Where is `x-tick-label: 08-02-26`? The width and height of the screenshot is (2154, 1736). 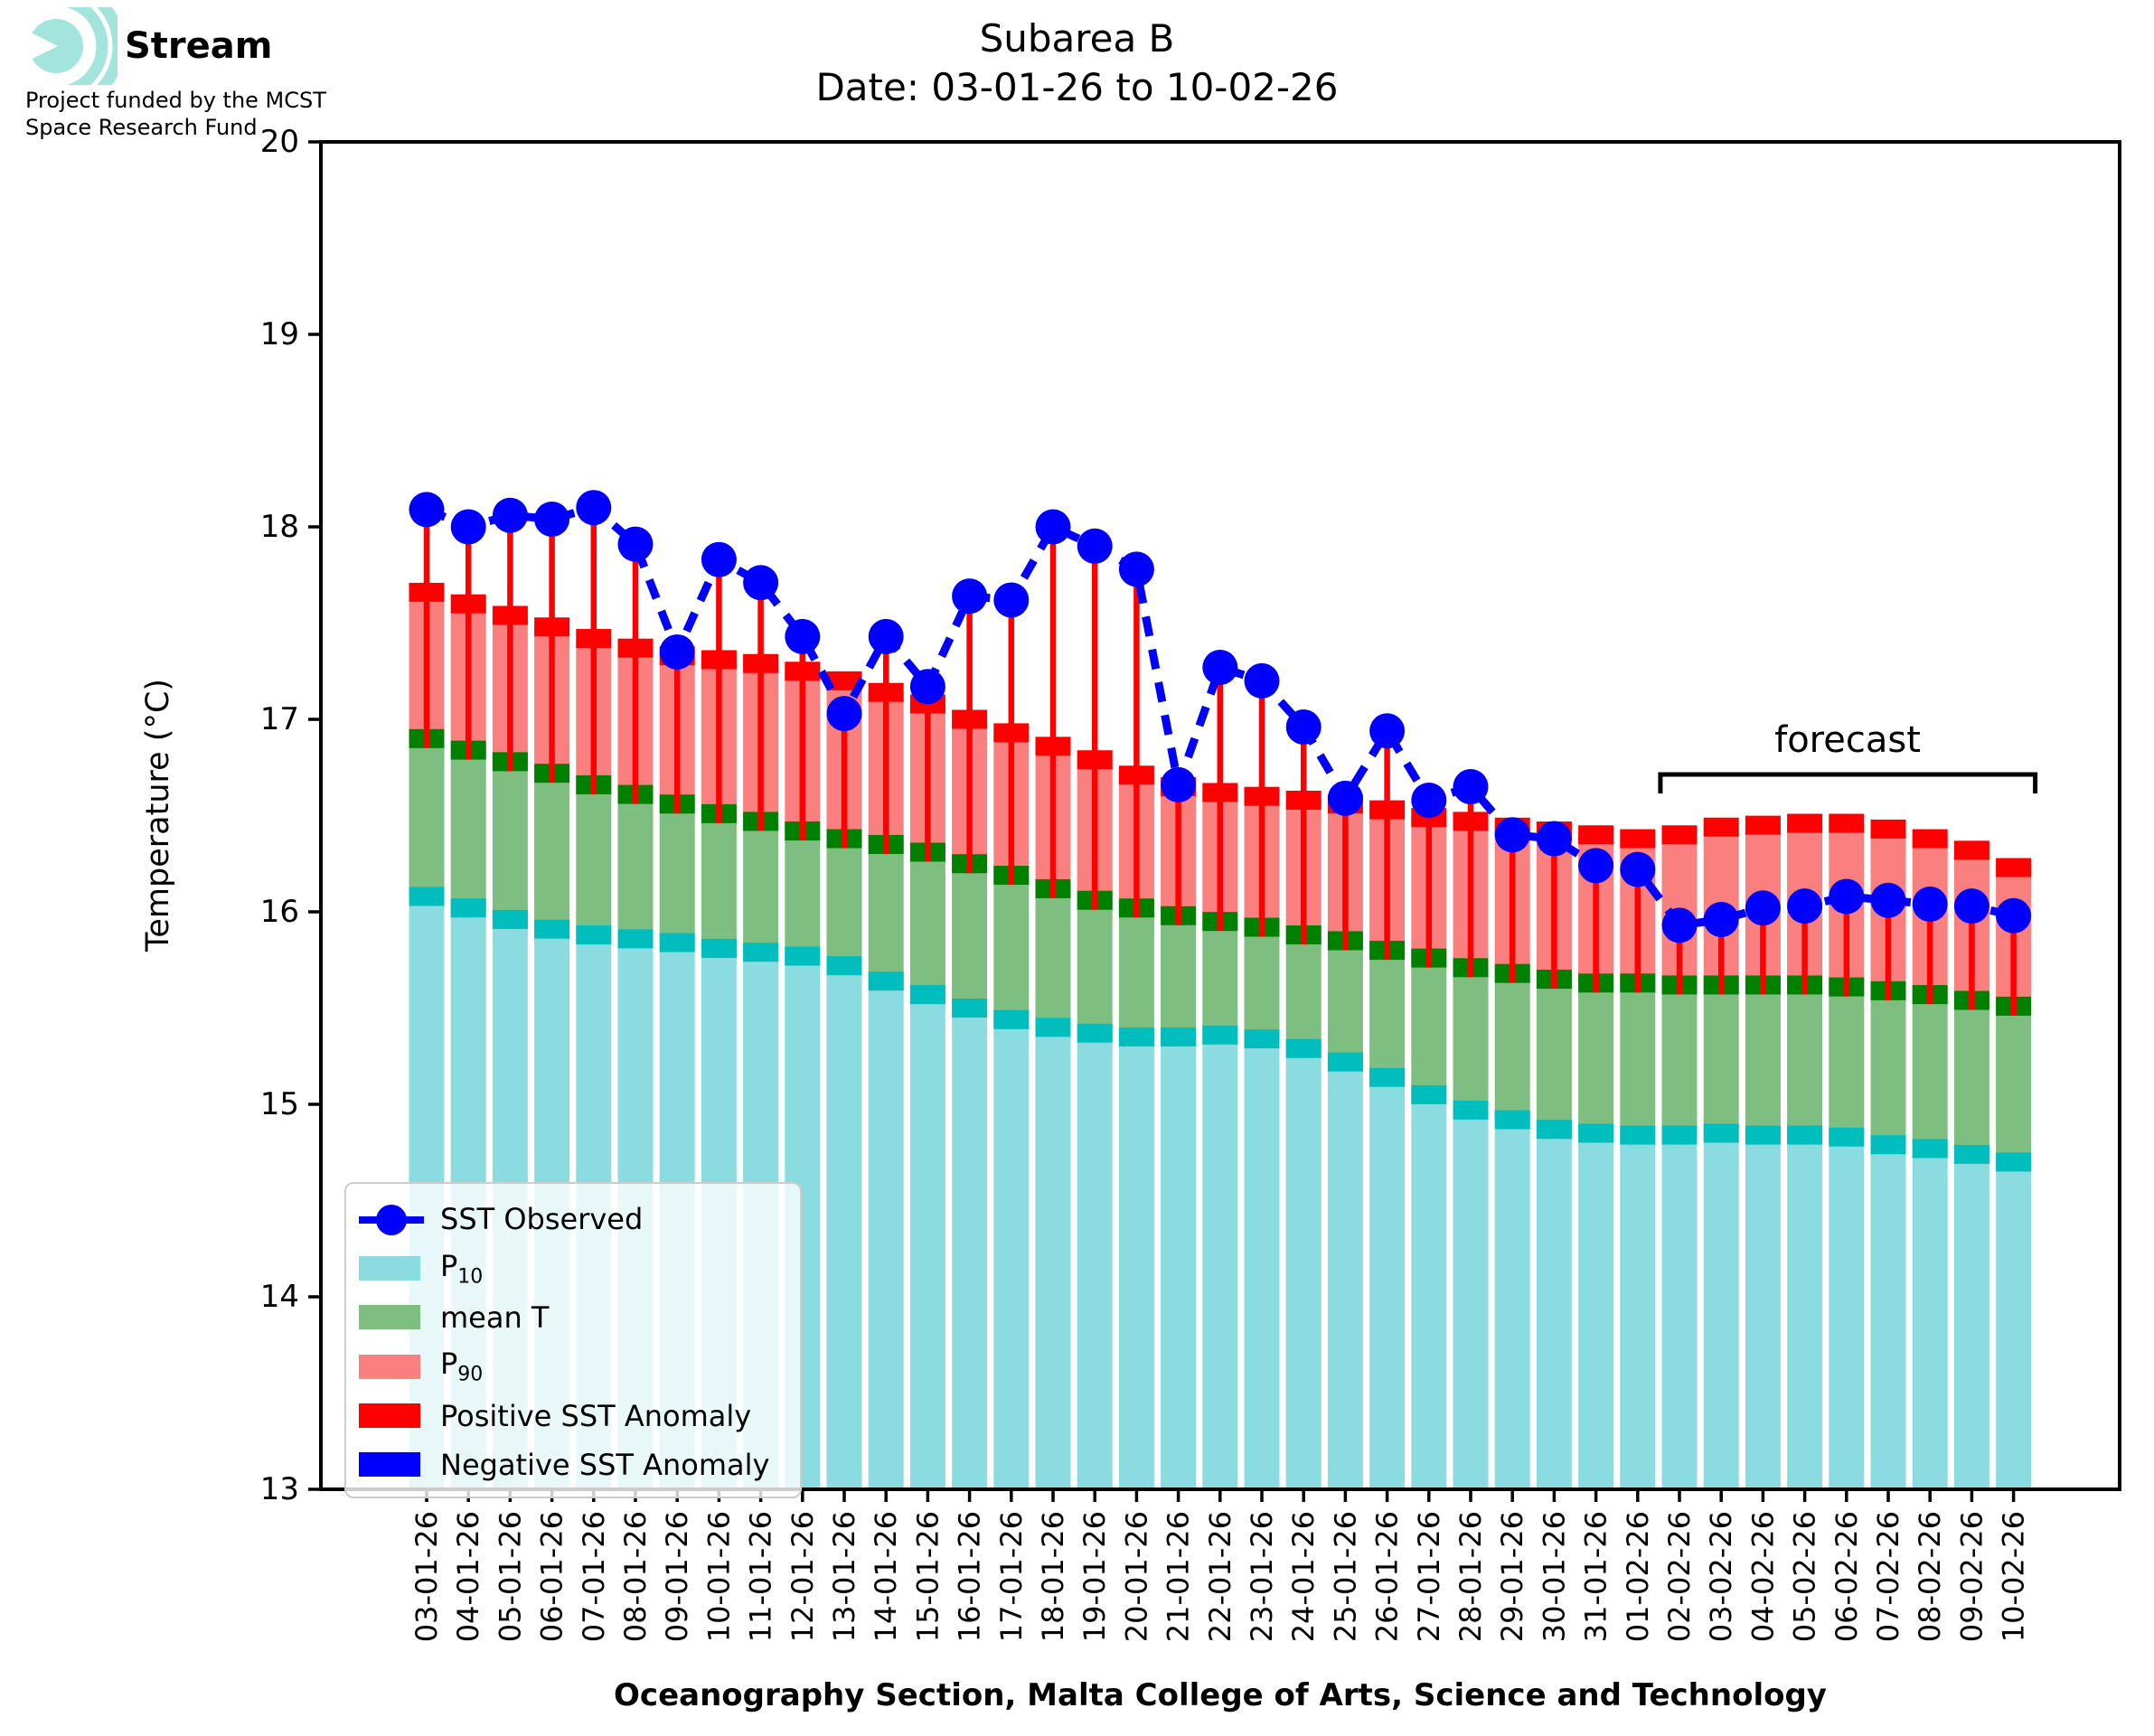
x-tick-label: 08-02-26 is located at coordinates (1930, 1576).